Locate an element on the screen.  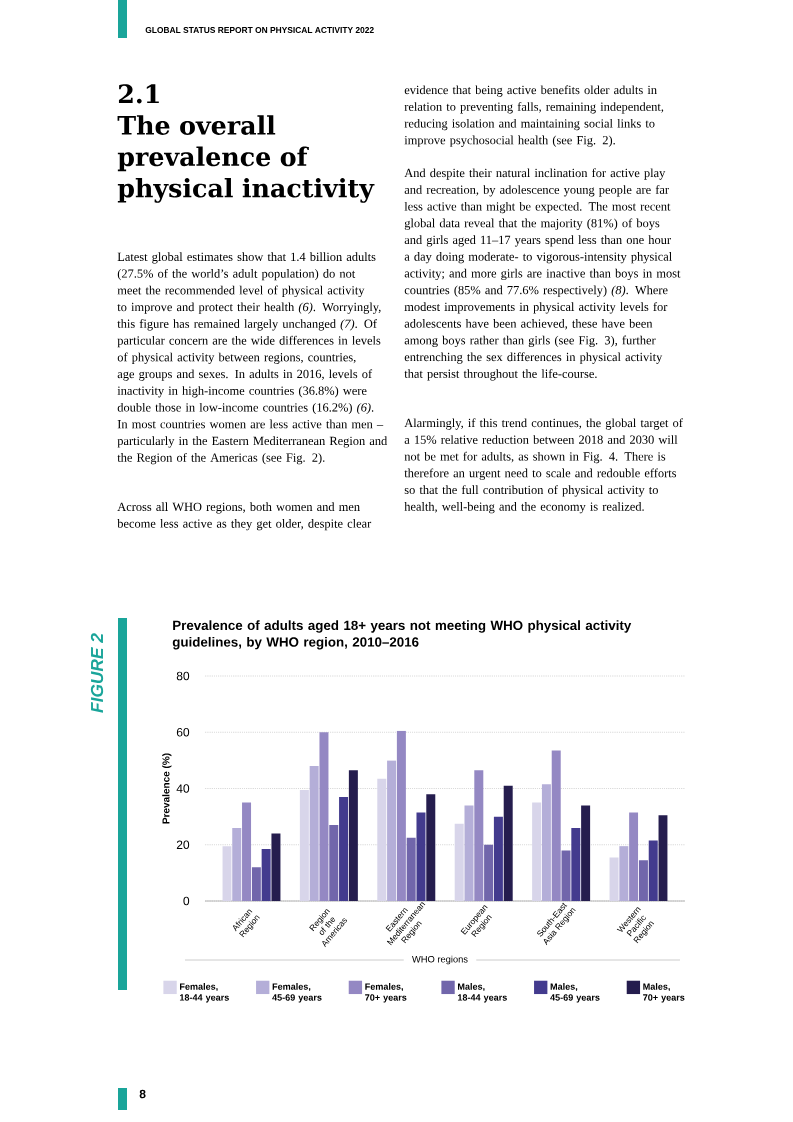
y-tick-label: 20 is located at coordinates (183, 845).